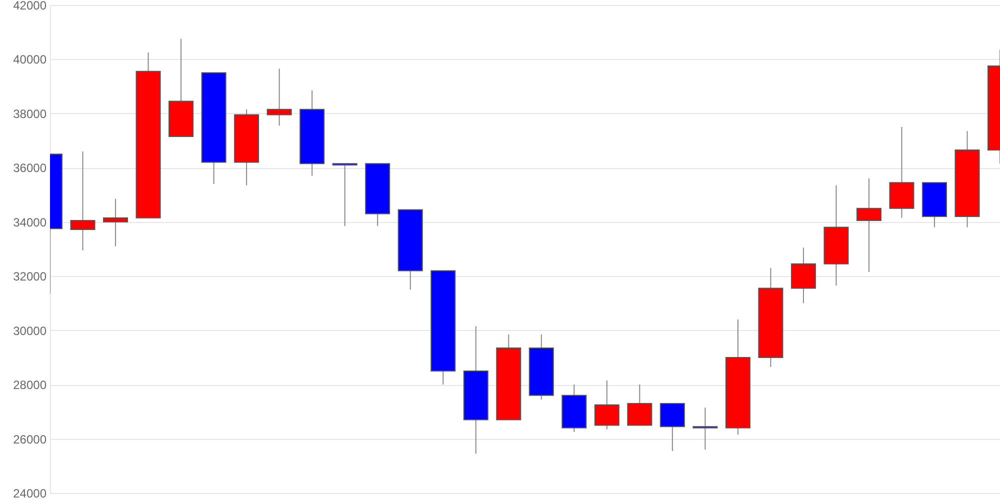  I want to click on y-tick-label: 40000, so click(30, 59).